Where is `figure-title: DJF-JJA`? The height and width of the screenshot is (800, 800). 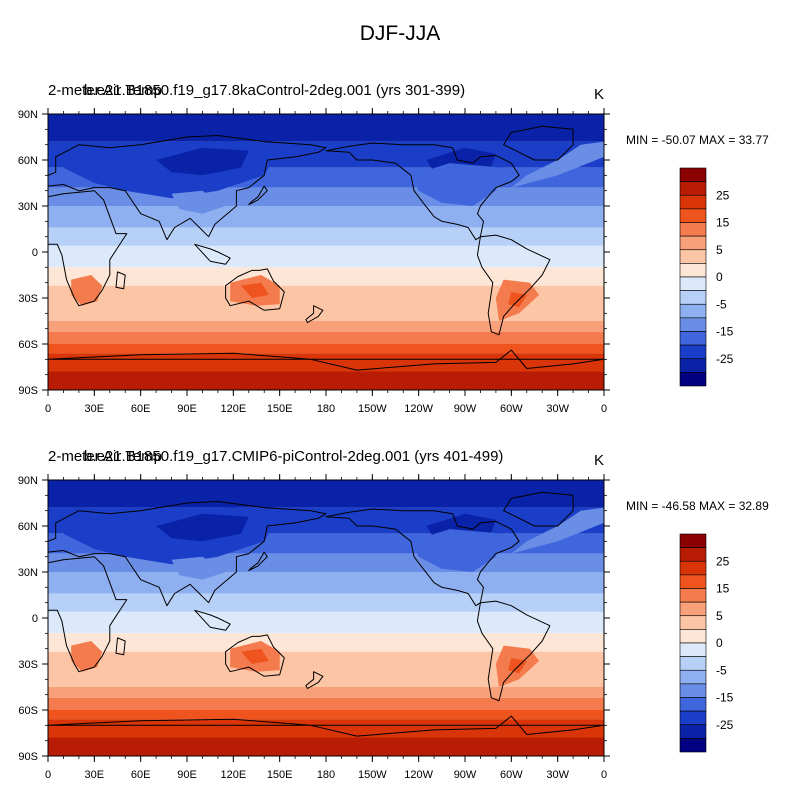
figure-title: DJF-JJA is located at coordinates (400, 33).